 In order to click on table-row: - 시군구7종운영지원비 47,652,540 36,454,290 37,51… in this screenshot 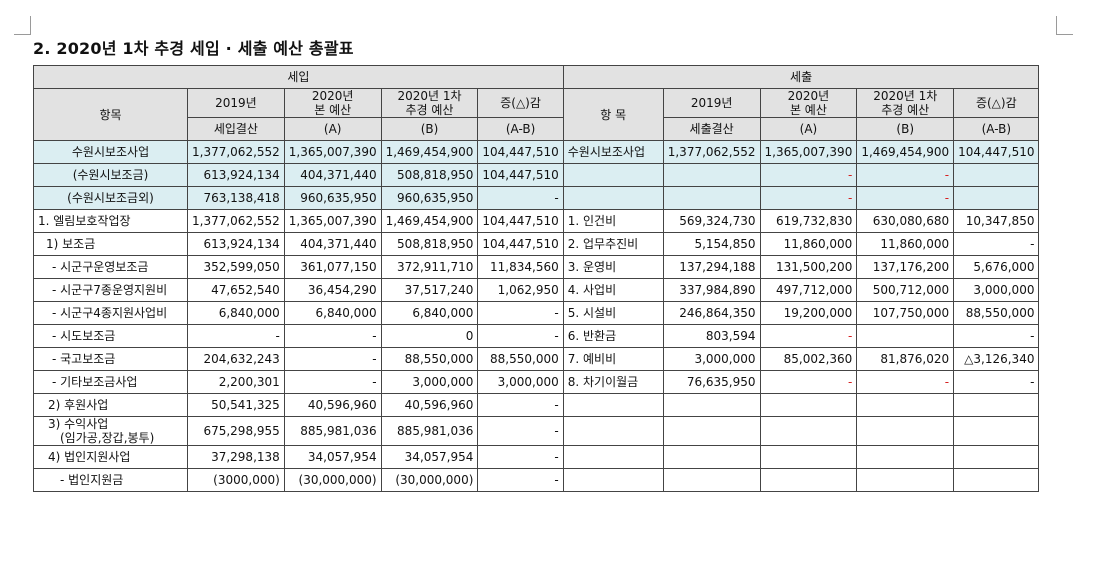, I will do `click(536, 290)`.